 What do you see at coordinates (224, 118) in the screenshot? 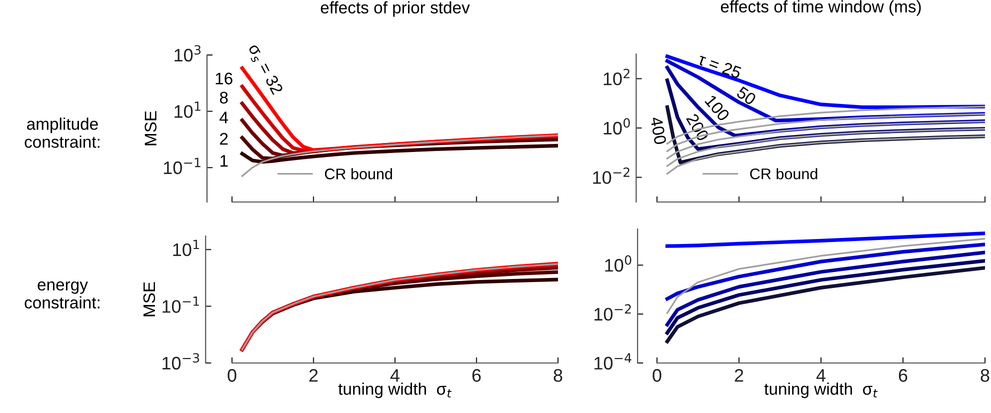
I see `text: 4` at bounding box center [224, 118].